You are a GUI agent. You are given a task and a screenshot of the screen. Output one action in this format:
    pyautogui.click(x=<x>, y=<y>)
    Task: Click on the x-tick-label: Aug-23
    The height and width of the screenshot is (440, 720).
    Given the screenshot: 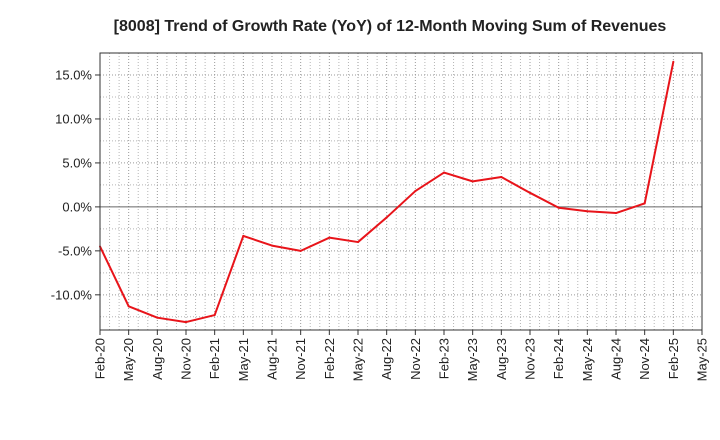 What is the action you would take?
    pyautogui.click(x=501, y=359)
    